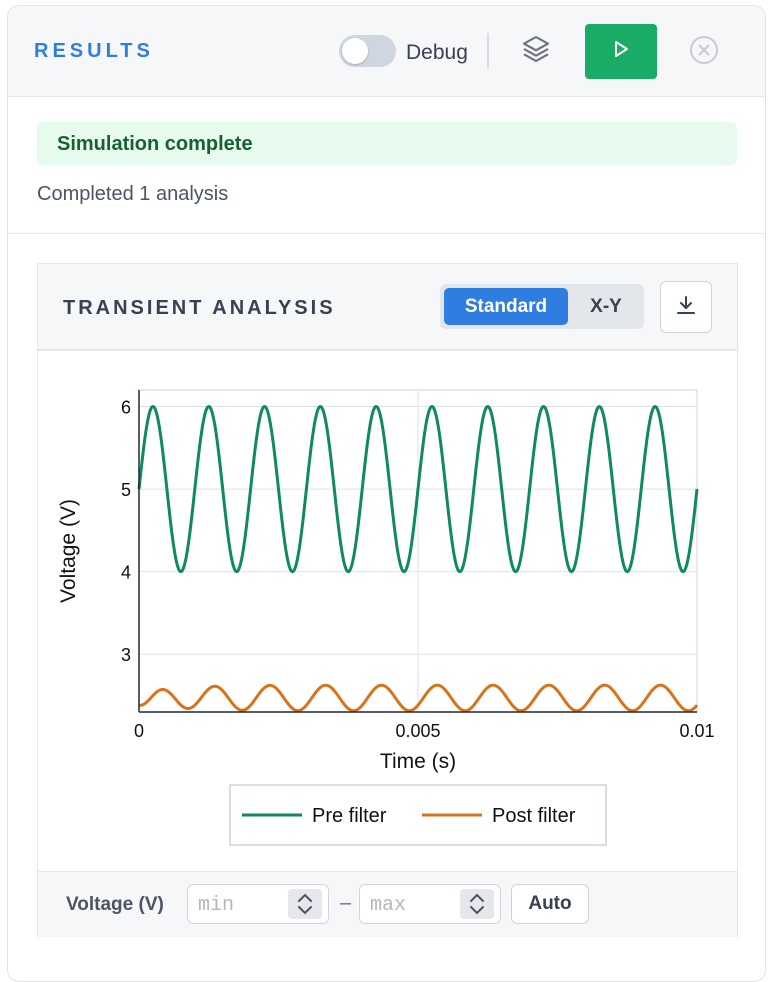 This screenshot has width=770, height=982. I want to click on download-icon, so click(686, 307).